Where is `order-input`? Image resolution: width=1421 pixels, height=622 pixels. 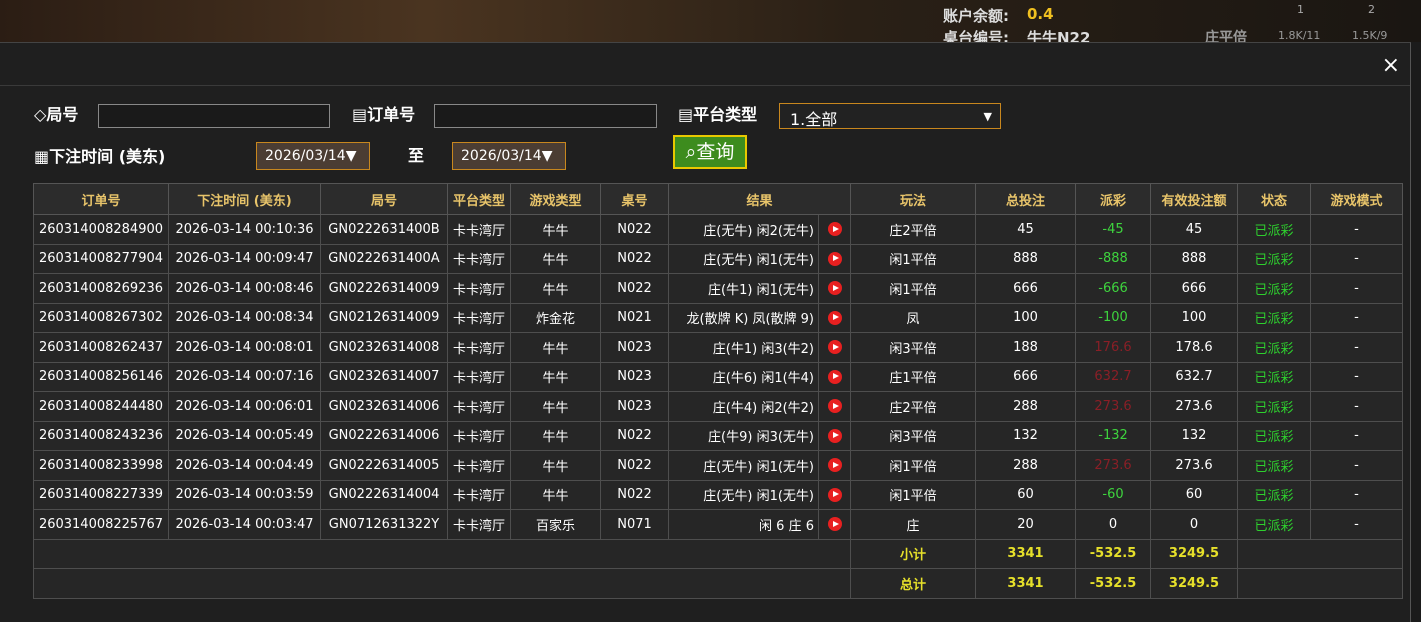
order-input is located at coordinates (545, 116).